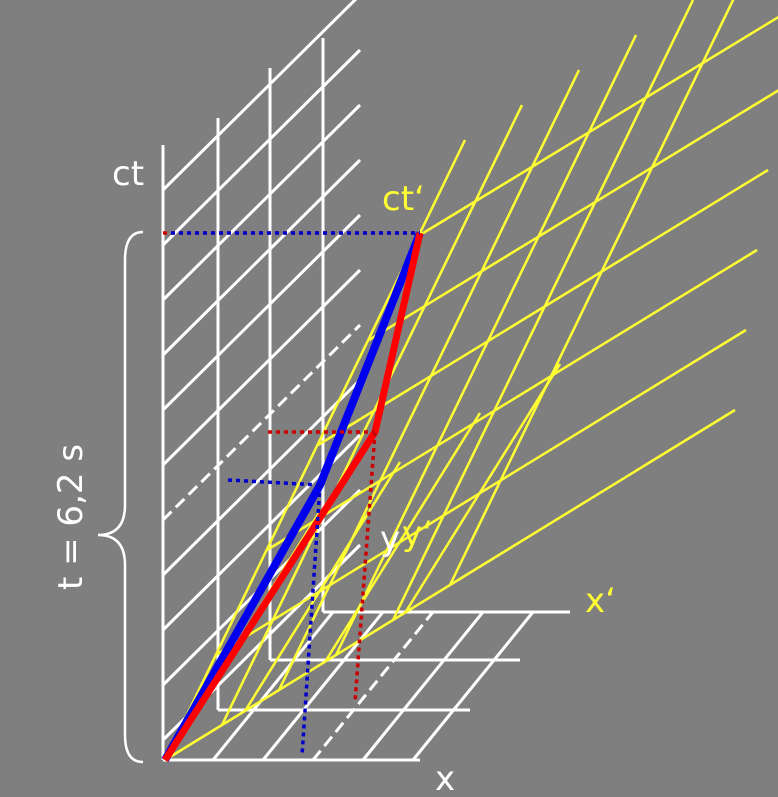 The image size is (778, 797). Describe the element at coordinates (128, 174) in the screenshot. I see `ct-label: ct` at that location.